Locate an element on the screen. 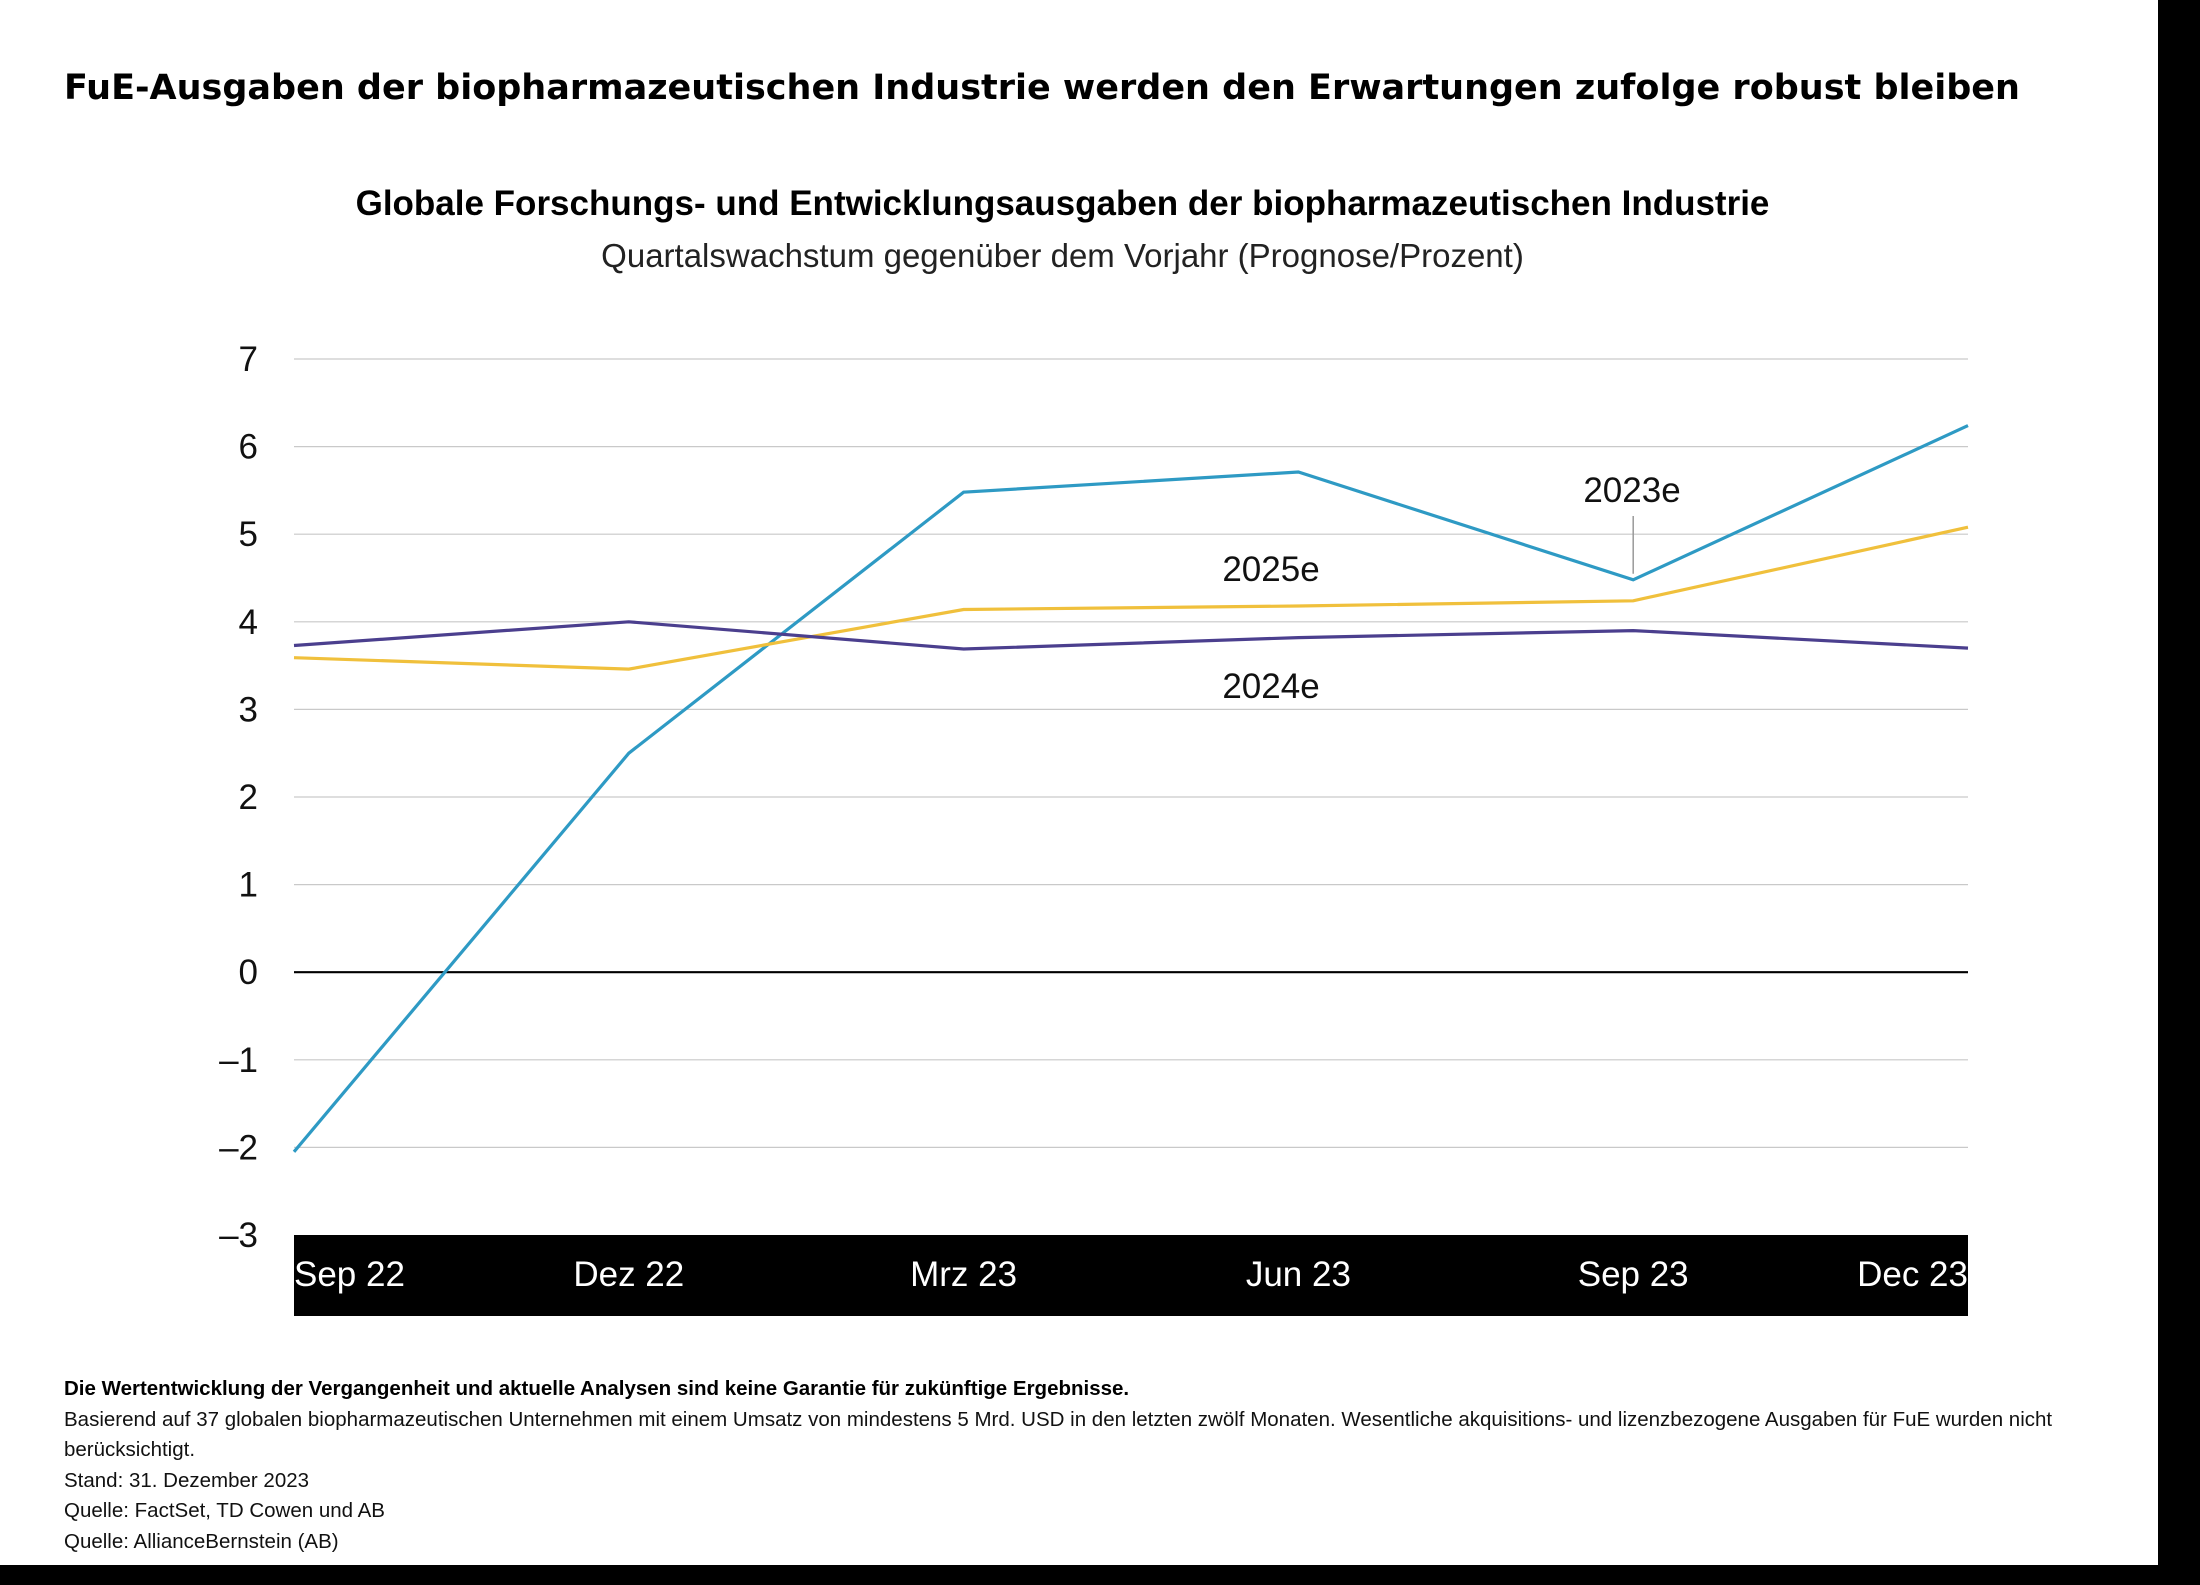 The width and height of the screenshot is (2200, 1585). x-tick-label: Dez 22 is located at coordinates (628, 1274).